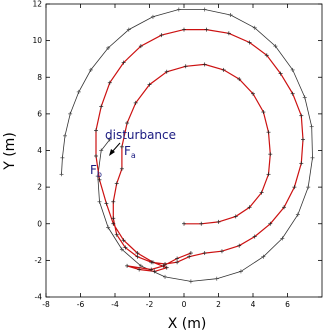  Describe the element at coordinates (218, 304) in the screenshot. I see `x-tick-label: 2` at that location.